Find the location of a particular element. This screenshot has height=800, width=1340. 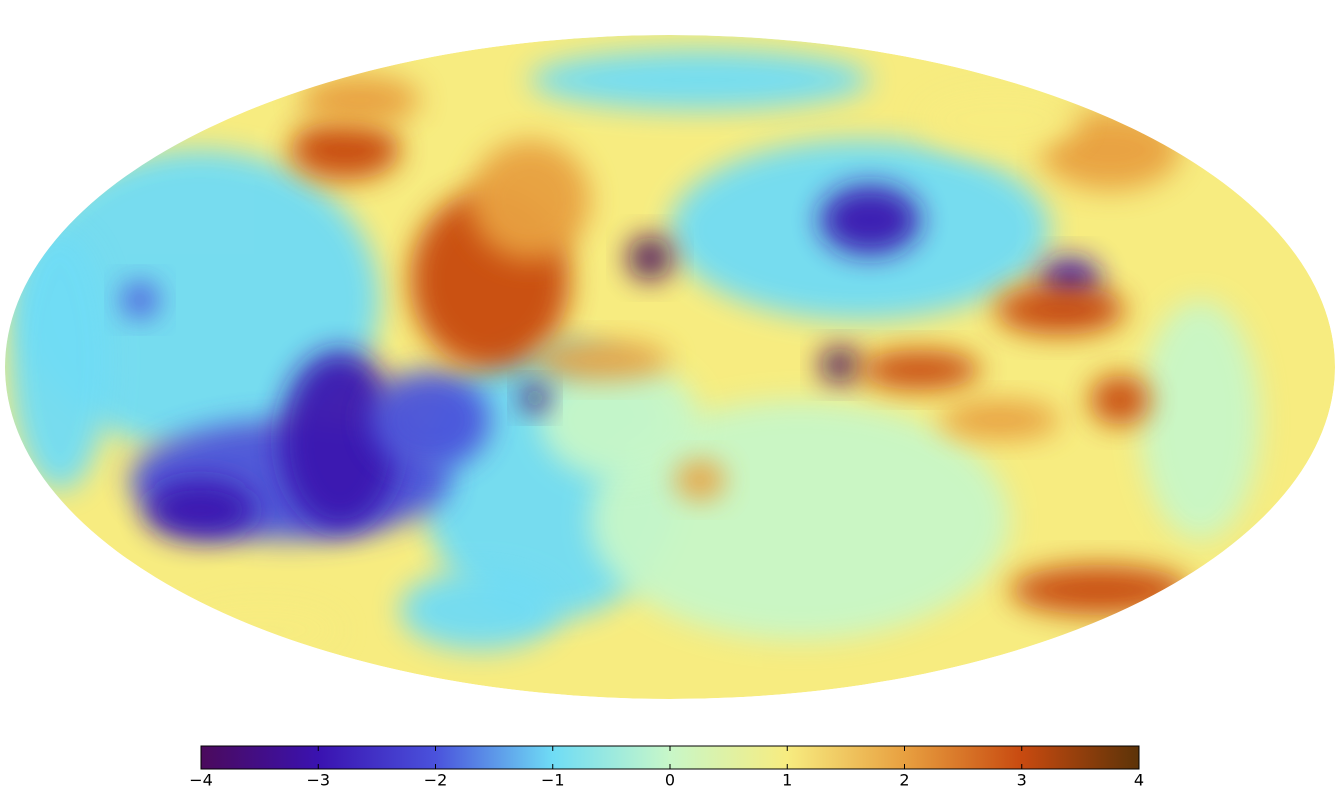

colorbar-tick-label: −1 is located at coordinates (553, 780).